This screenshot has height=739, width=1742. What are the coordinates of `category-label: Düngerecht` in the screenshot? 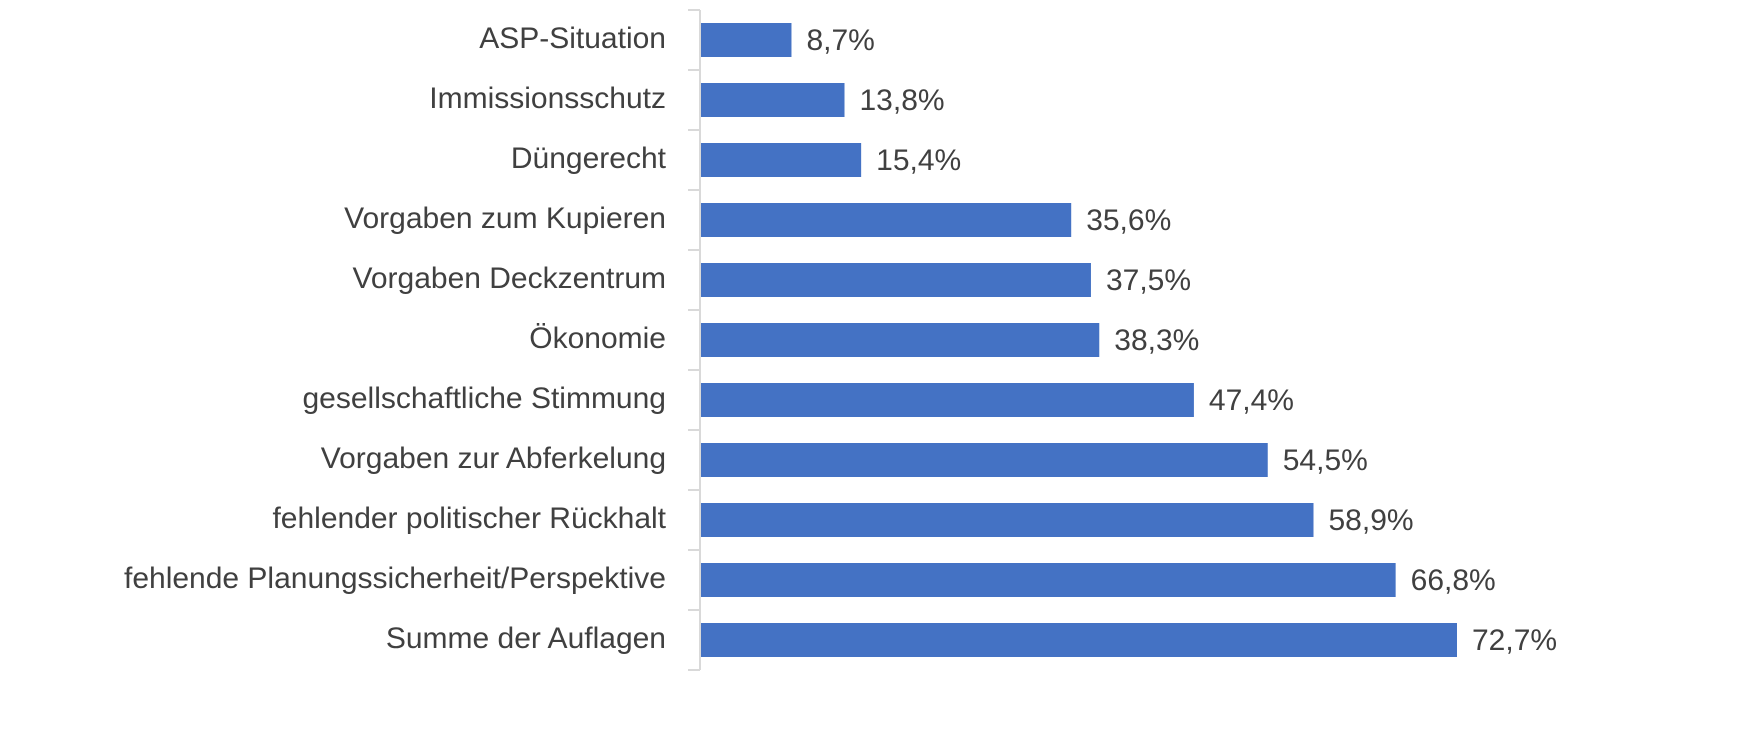 It's located at (589, 158).